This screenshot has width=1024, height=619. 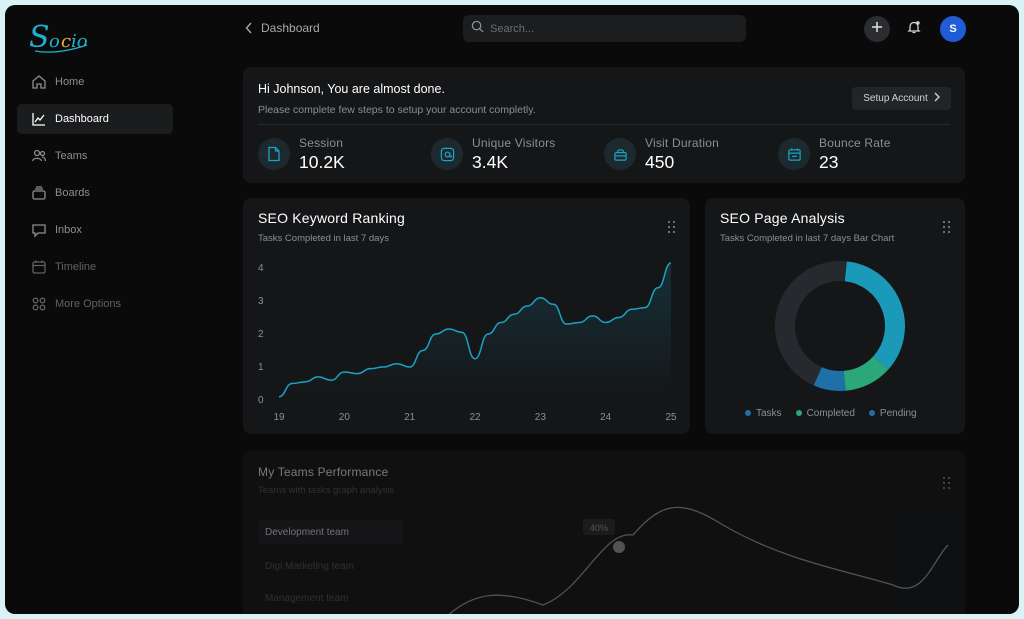 I want to click on sidebar-item-boards: Boards, so click(x=95, y=193).